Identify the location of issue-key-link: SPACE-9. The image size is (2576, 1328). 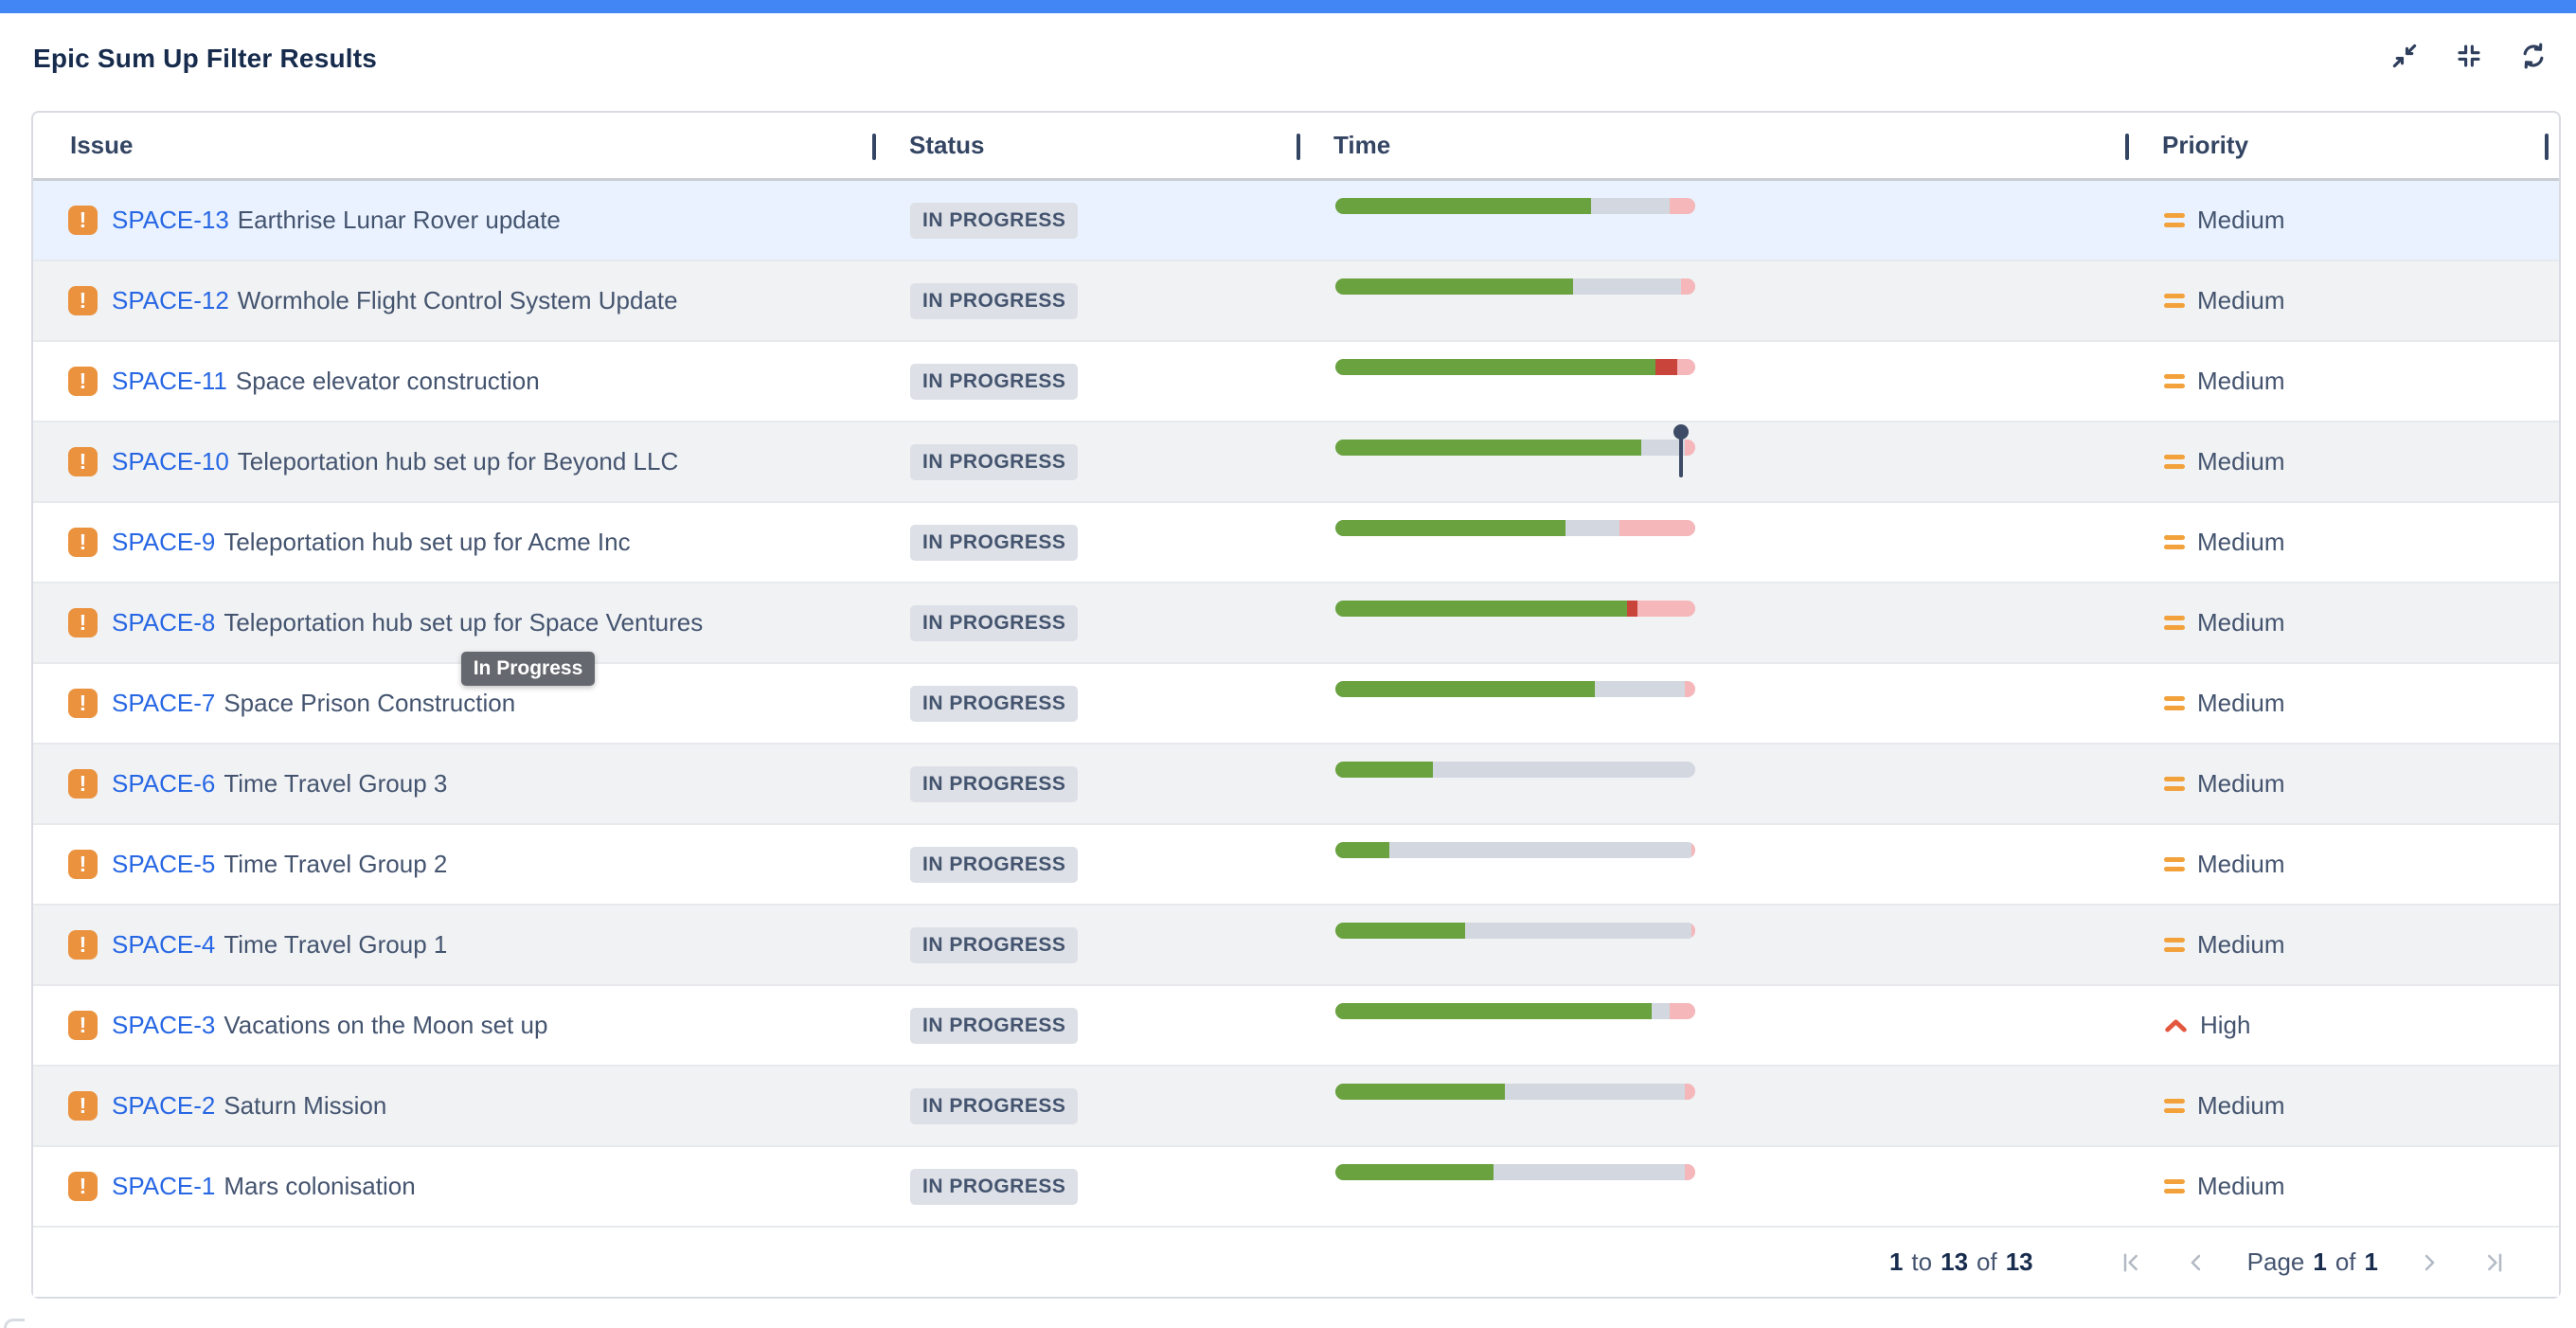
(164, 542).